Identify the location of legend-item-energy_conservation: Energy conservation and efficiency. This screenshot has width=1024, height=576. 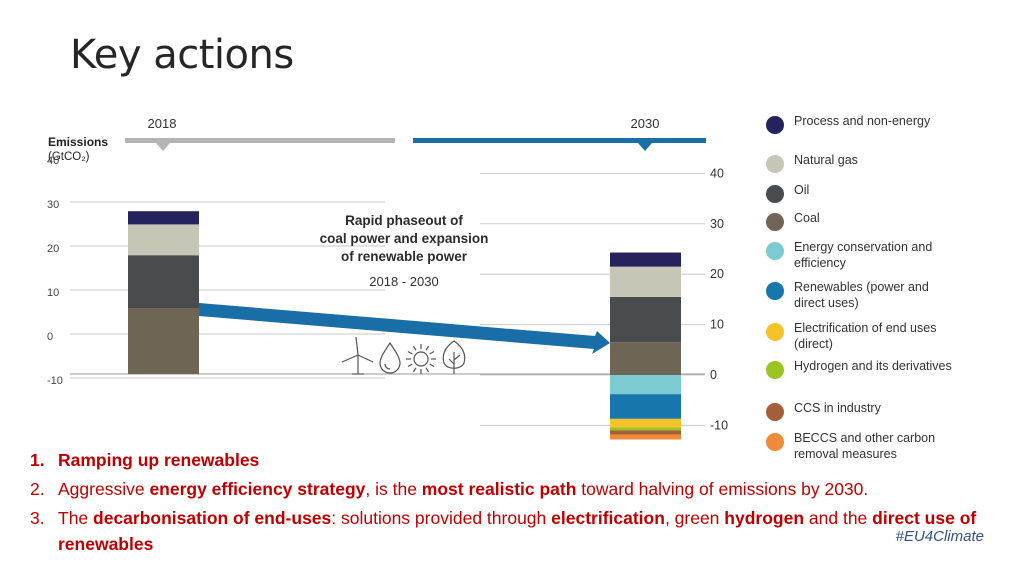
(860, 255).